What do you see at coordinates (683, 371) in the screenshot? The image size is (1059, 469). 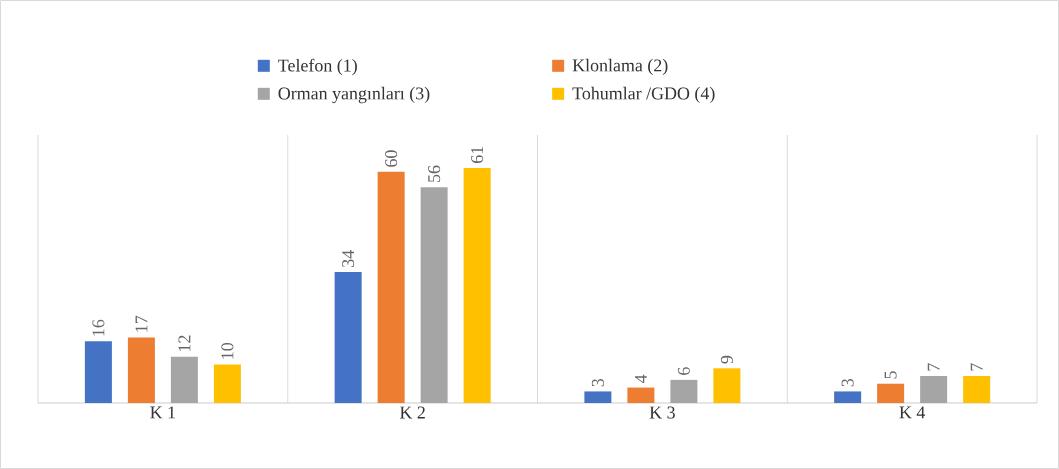 I see `data-label: 6` at bounding box center [683, 371].